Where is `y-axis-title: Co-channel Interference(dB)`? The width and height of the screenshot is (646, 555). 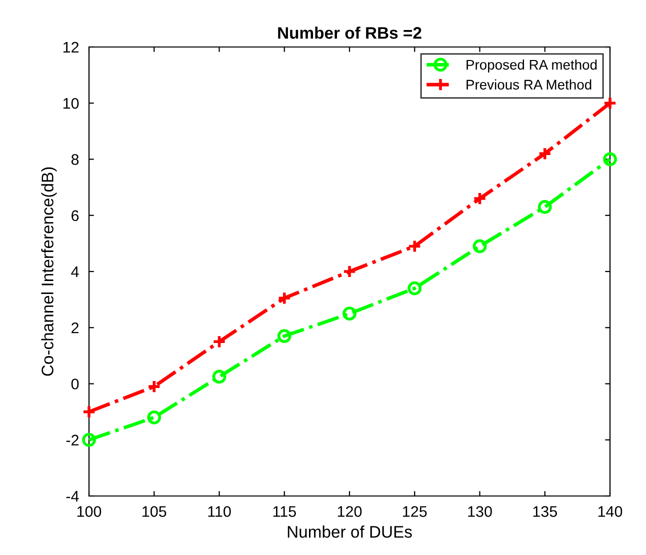 y-axis-title: Co-channel Interference(dB) is located at coordinates (49, 271).